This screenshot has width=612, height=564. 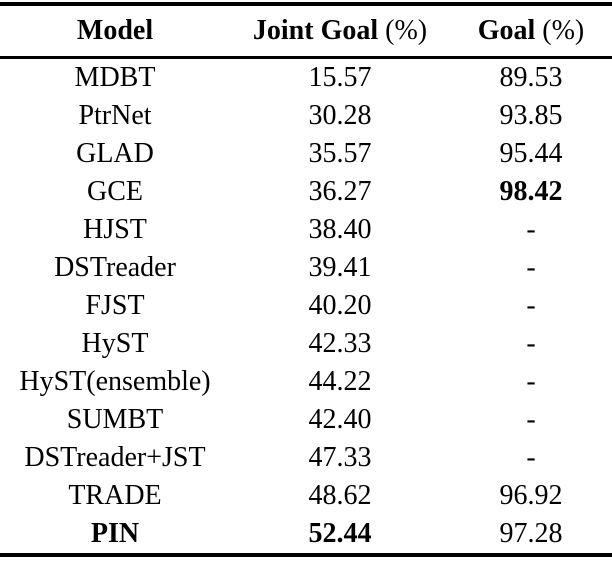 I want to click on header-joint-goal-suffix: (%), so click(x=403, y=30).